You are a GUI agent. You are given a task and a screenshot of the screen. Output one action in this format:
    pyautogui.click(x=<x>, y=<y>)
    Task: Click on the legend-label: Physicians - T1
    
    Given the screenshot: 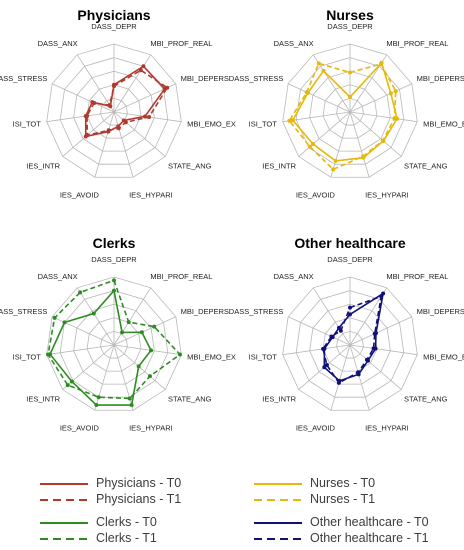 What is the action you would take?
    pyautogui.click(x=139, y=499)
    